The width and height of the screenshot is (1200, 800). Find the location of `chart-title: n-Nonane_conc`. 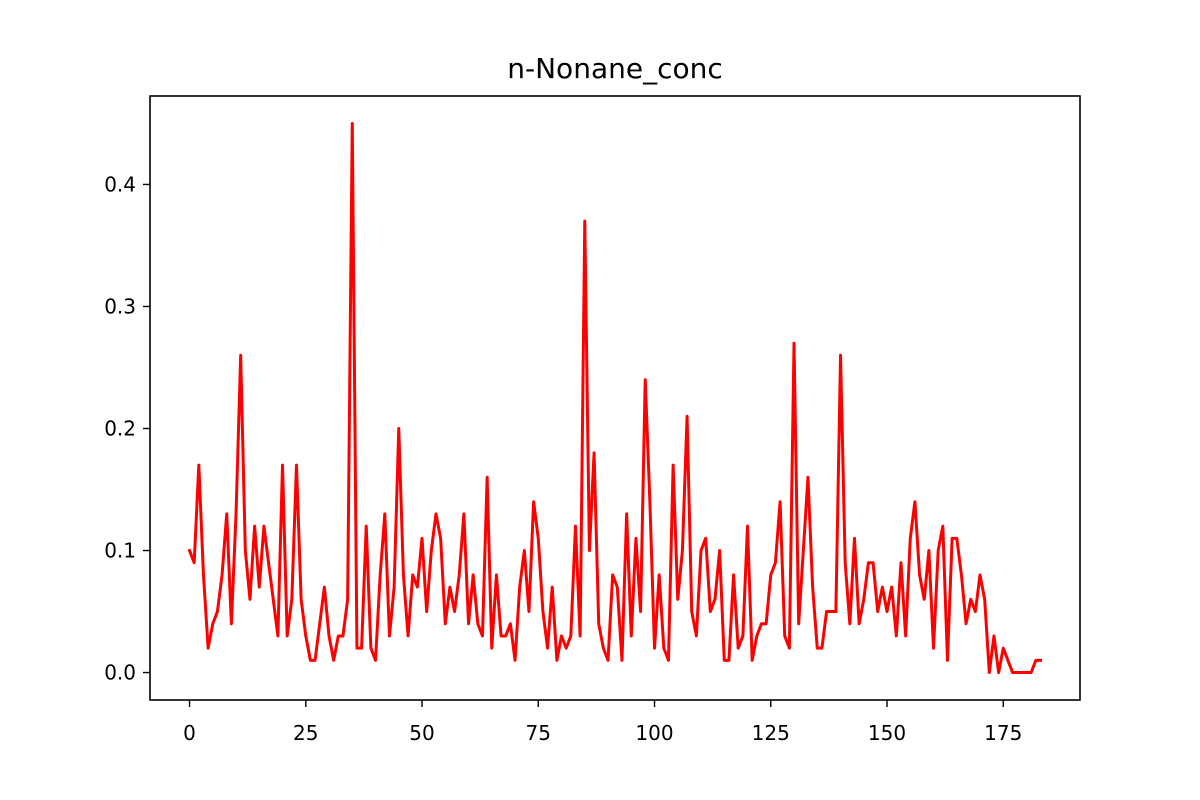

chart-title: n-Nonane_conc is located at coordinates (614, 68).